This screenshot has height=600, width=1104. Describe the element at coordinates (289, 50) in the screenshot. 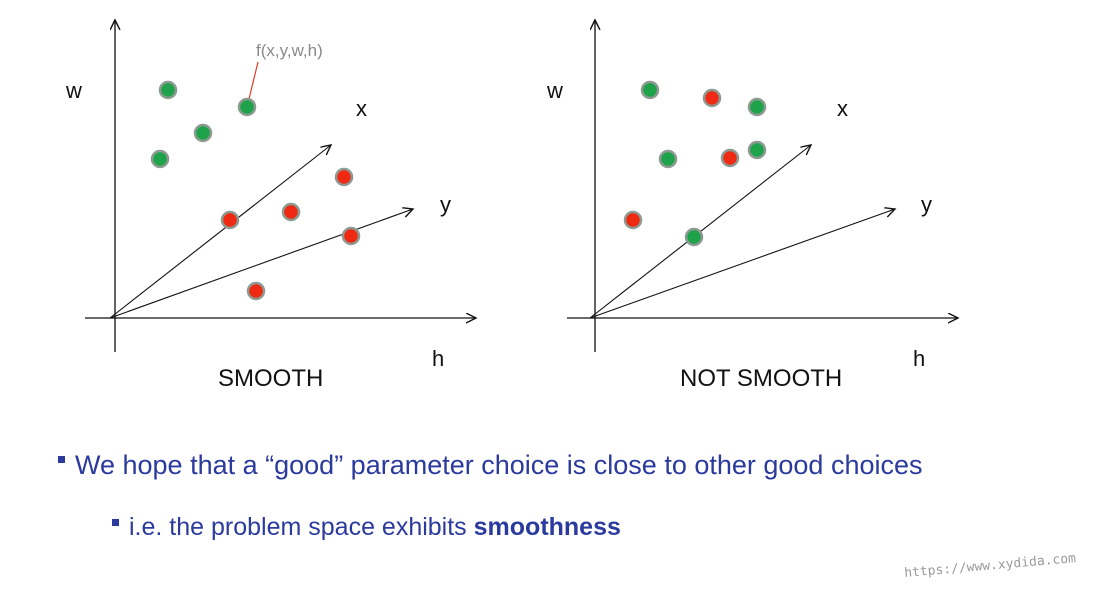

I see `function-label: f(x,y,w,h)` at that location.